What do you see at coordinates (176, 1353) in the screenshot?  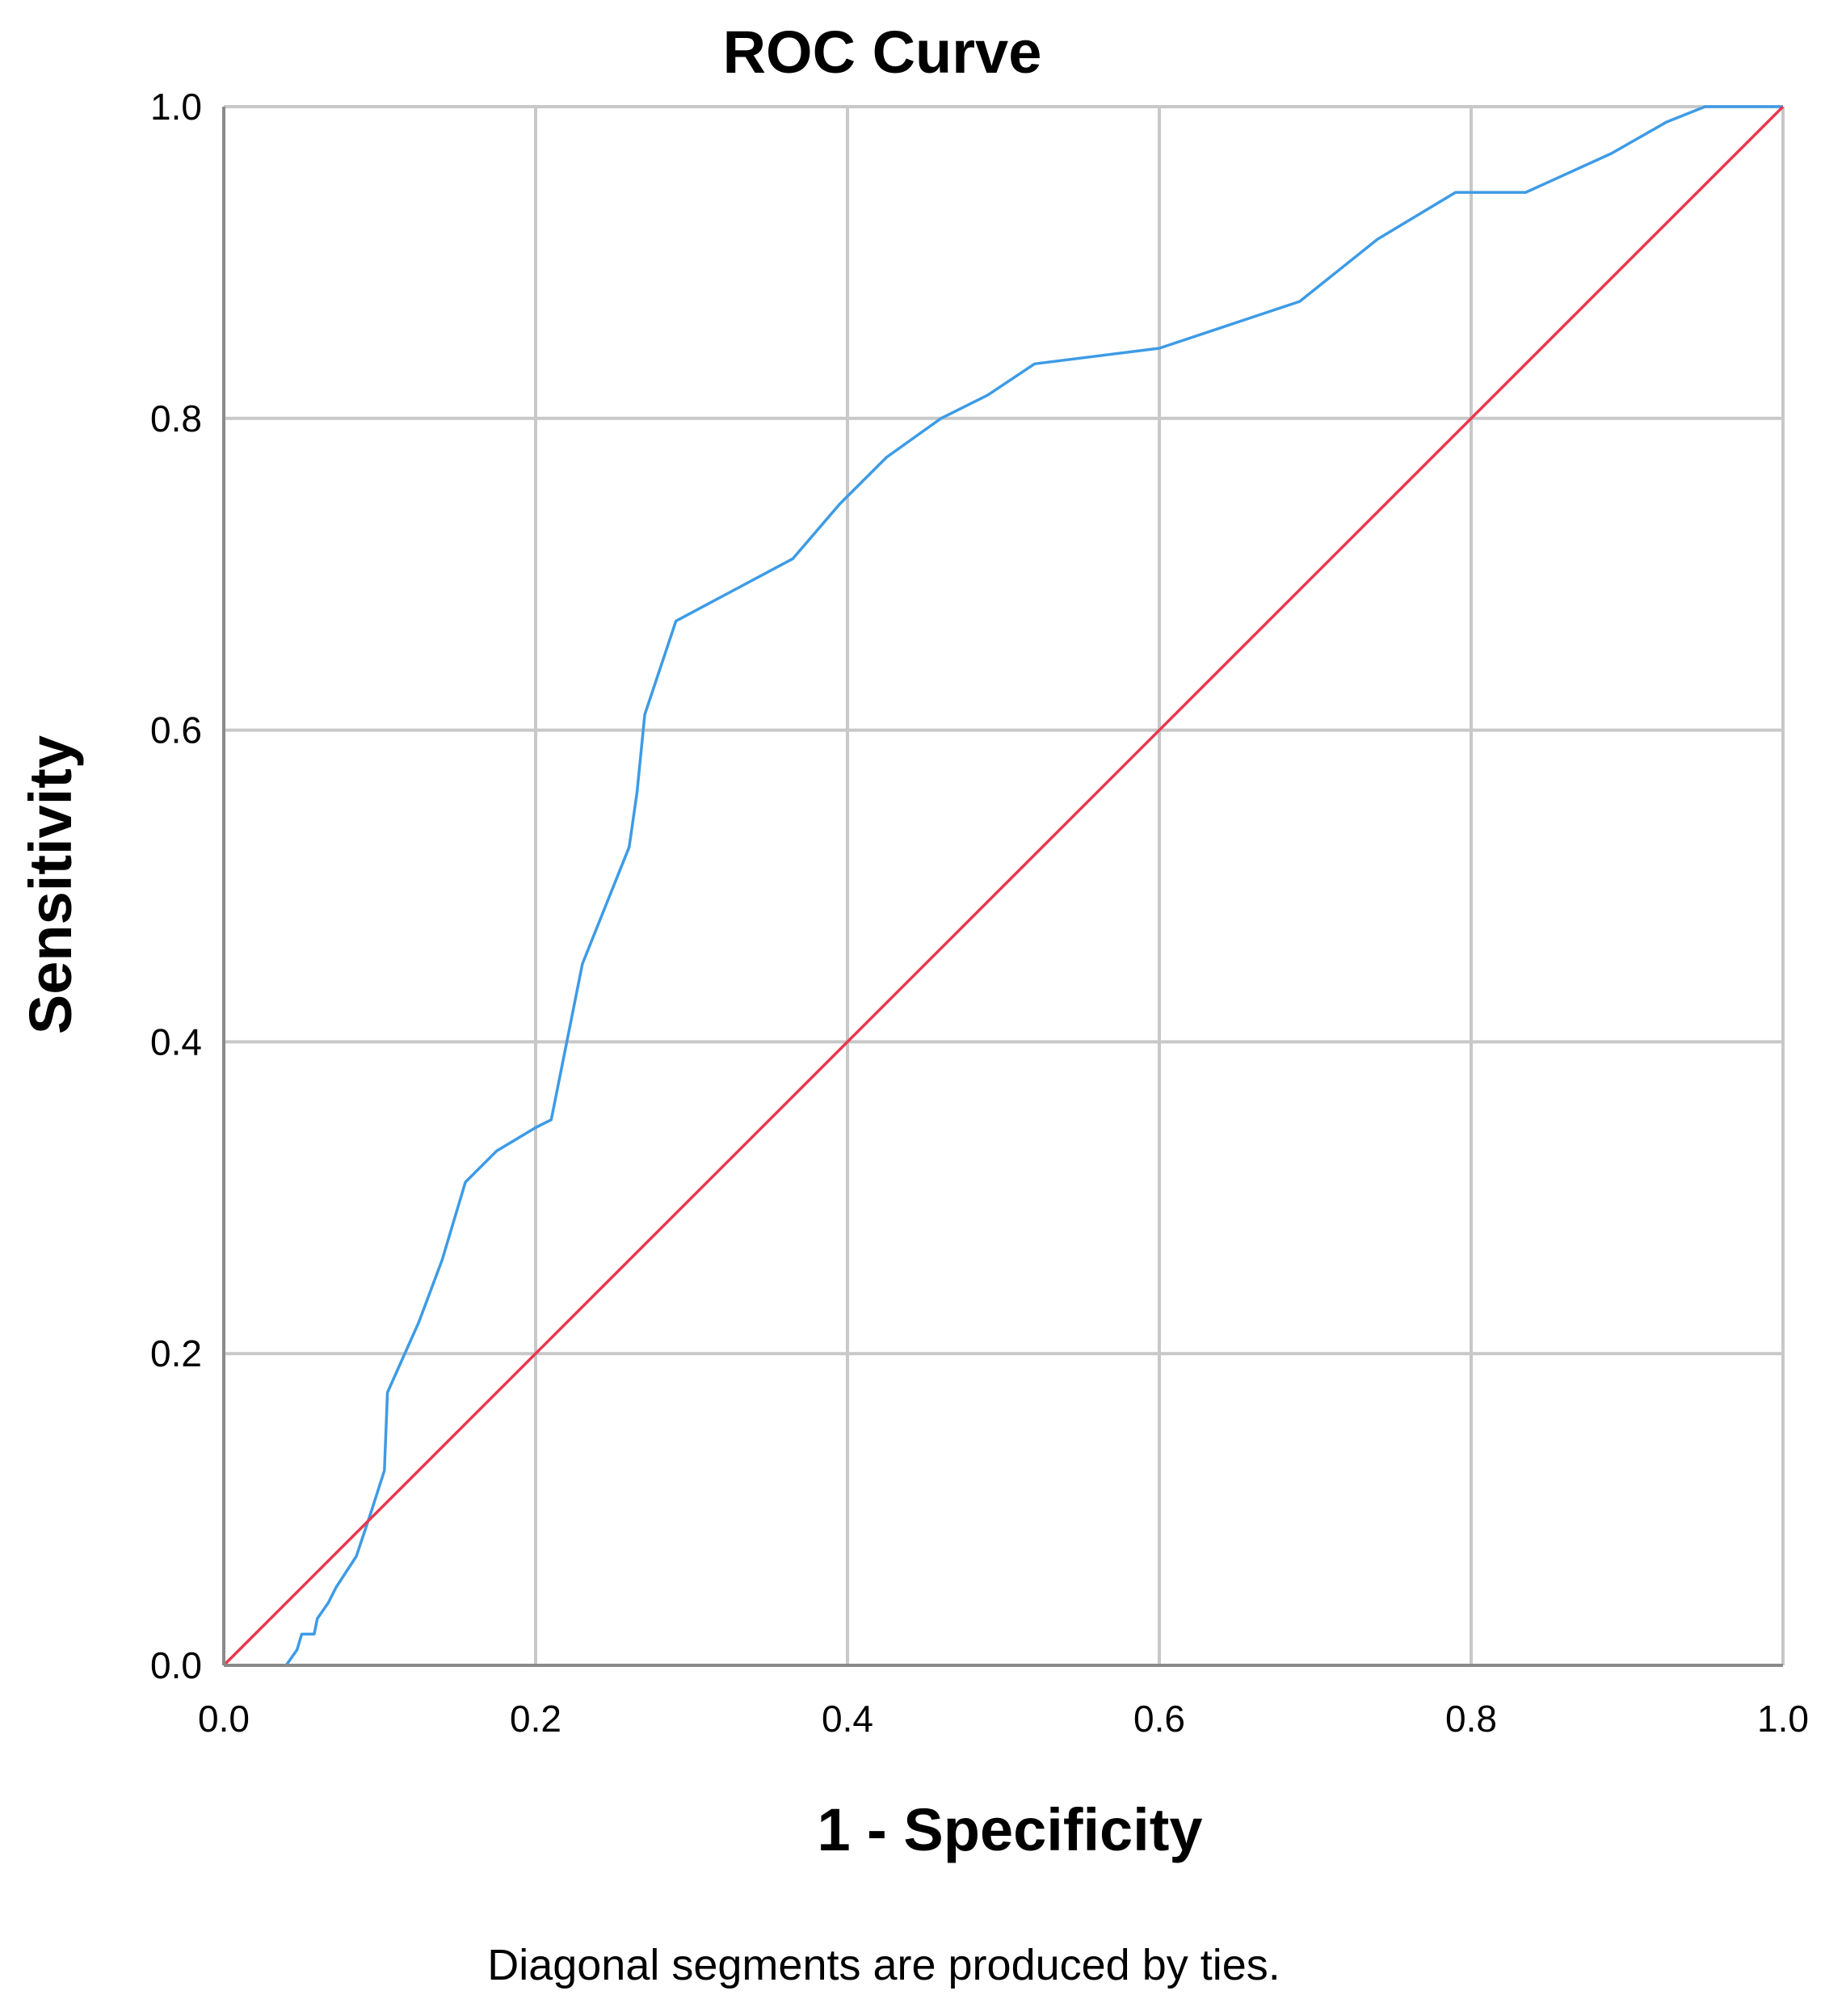 I see `y-tick-label: 0.2` at bounding box center [176, 1353].